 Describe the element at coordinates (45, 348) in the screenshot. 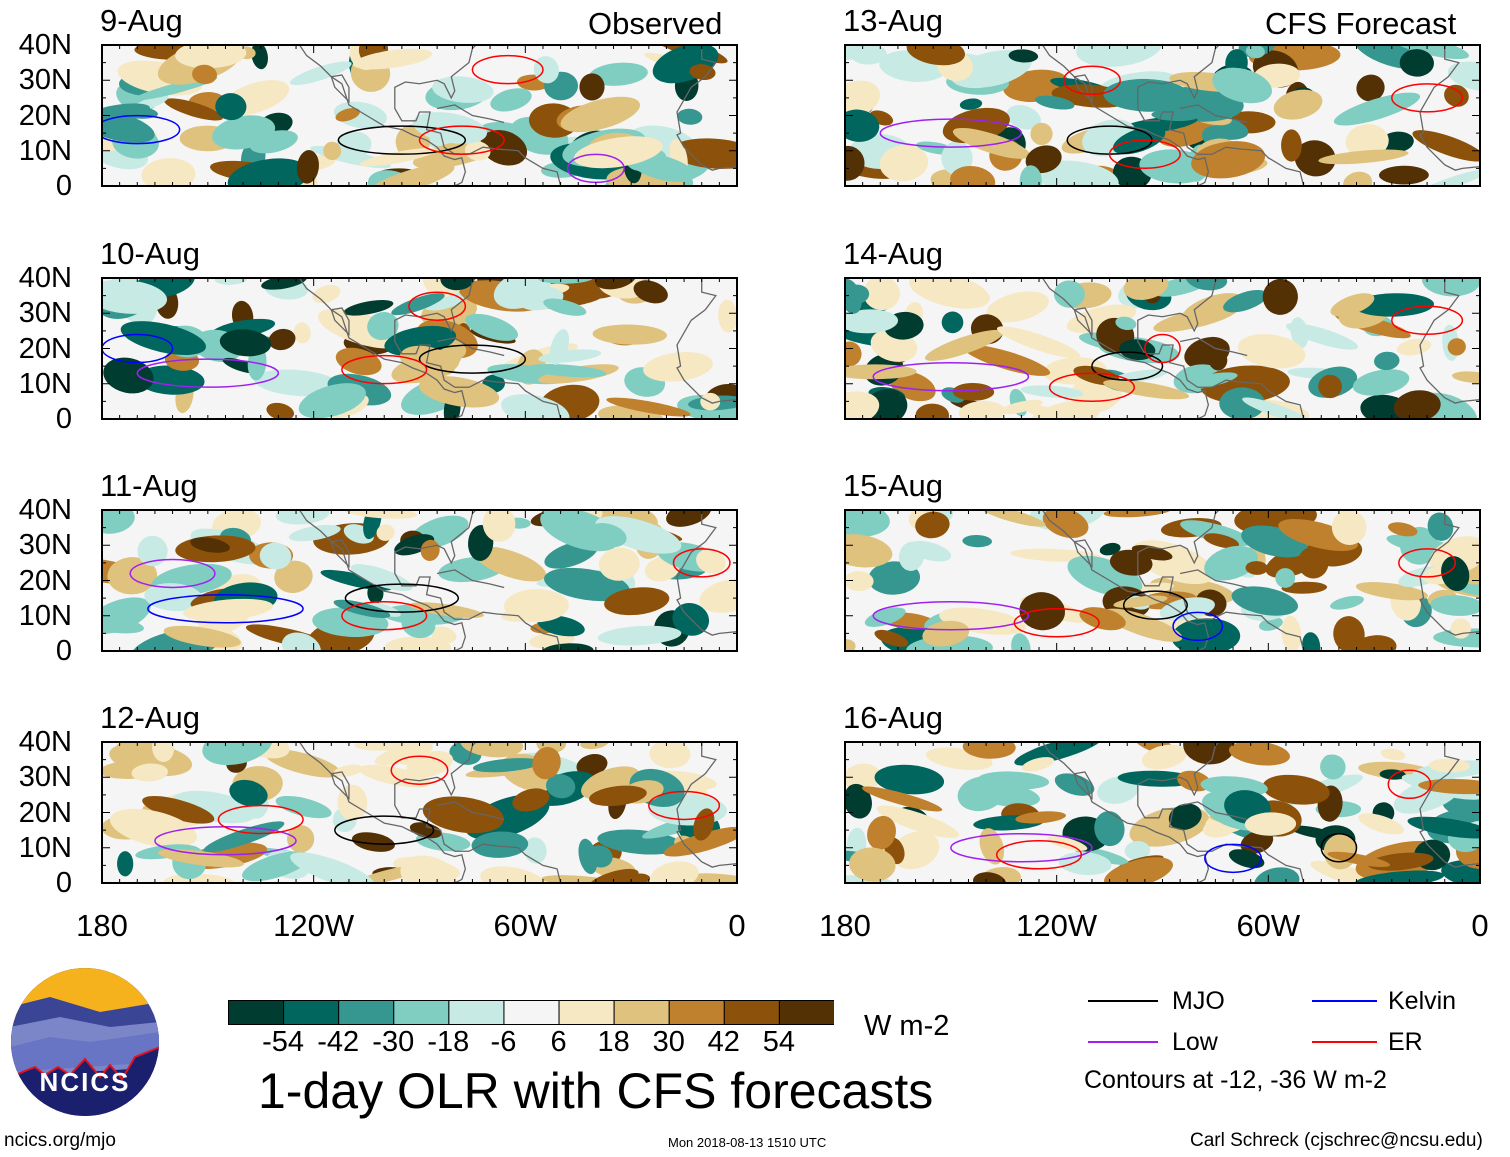

I see `y-tick-label: 20N` at that location.